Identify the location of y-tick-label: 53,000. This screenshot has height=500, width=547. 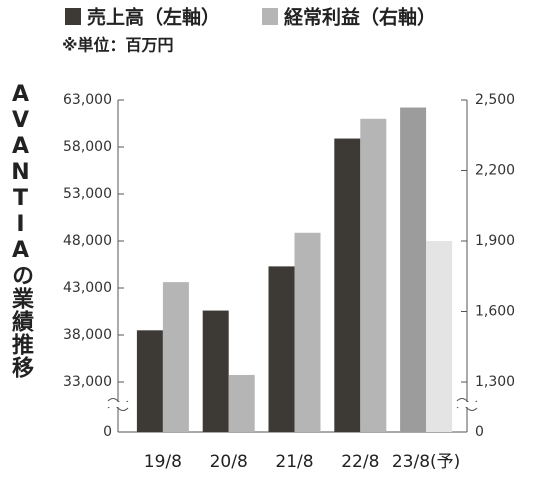
(87, 194).